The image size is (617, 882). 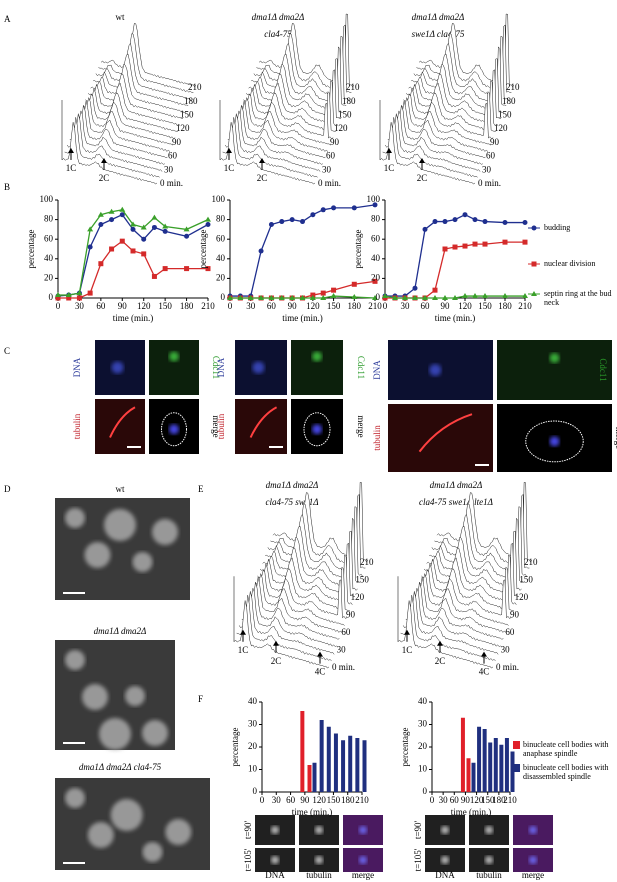 What do you see at coordinates (456, 485) in the screenshot?
I see `plot-title: dma1Δ dma2Δ` at bounding box center [456, 485].